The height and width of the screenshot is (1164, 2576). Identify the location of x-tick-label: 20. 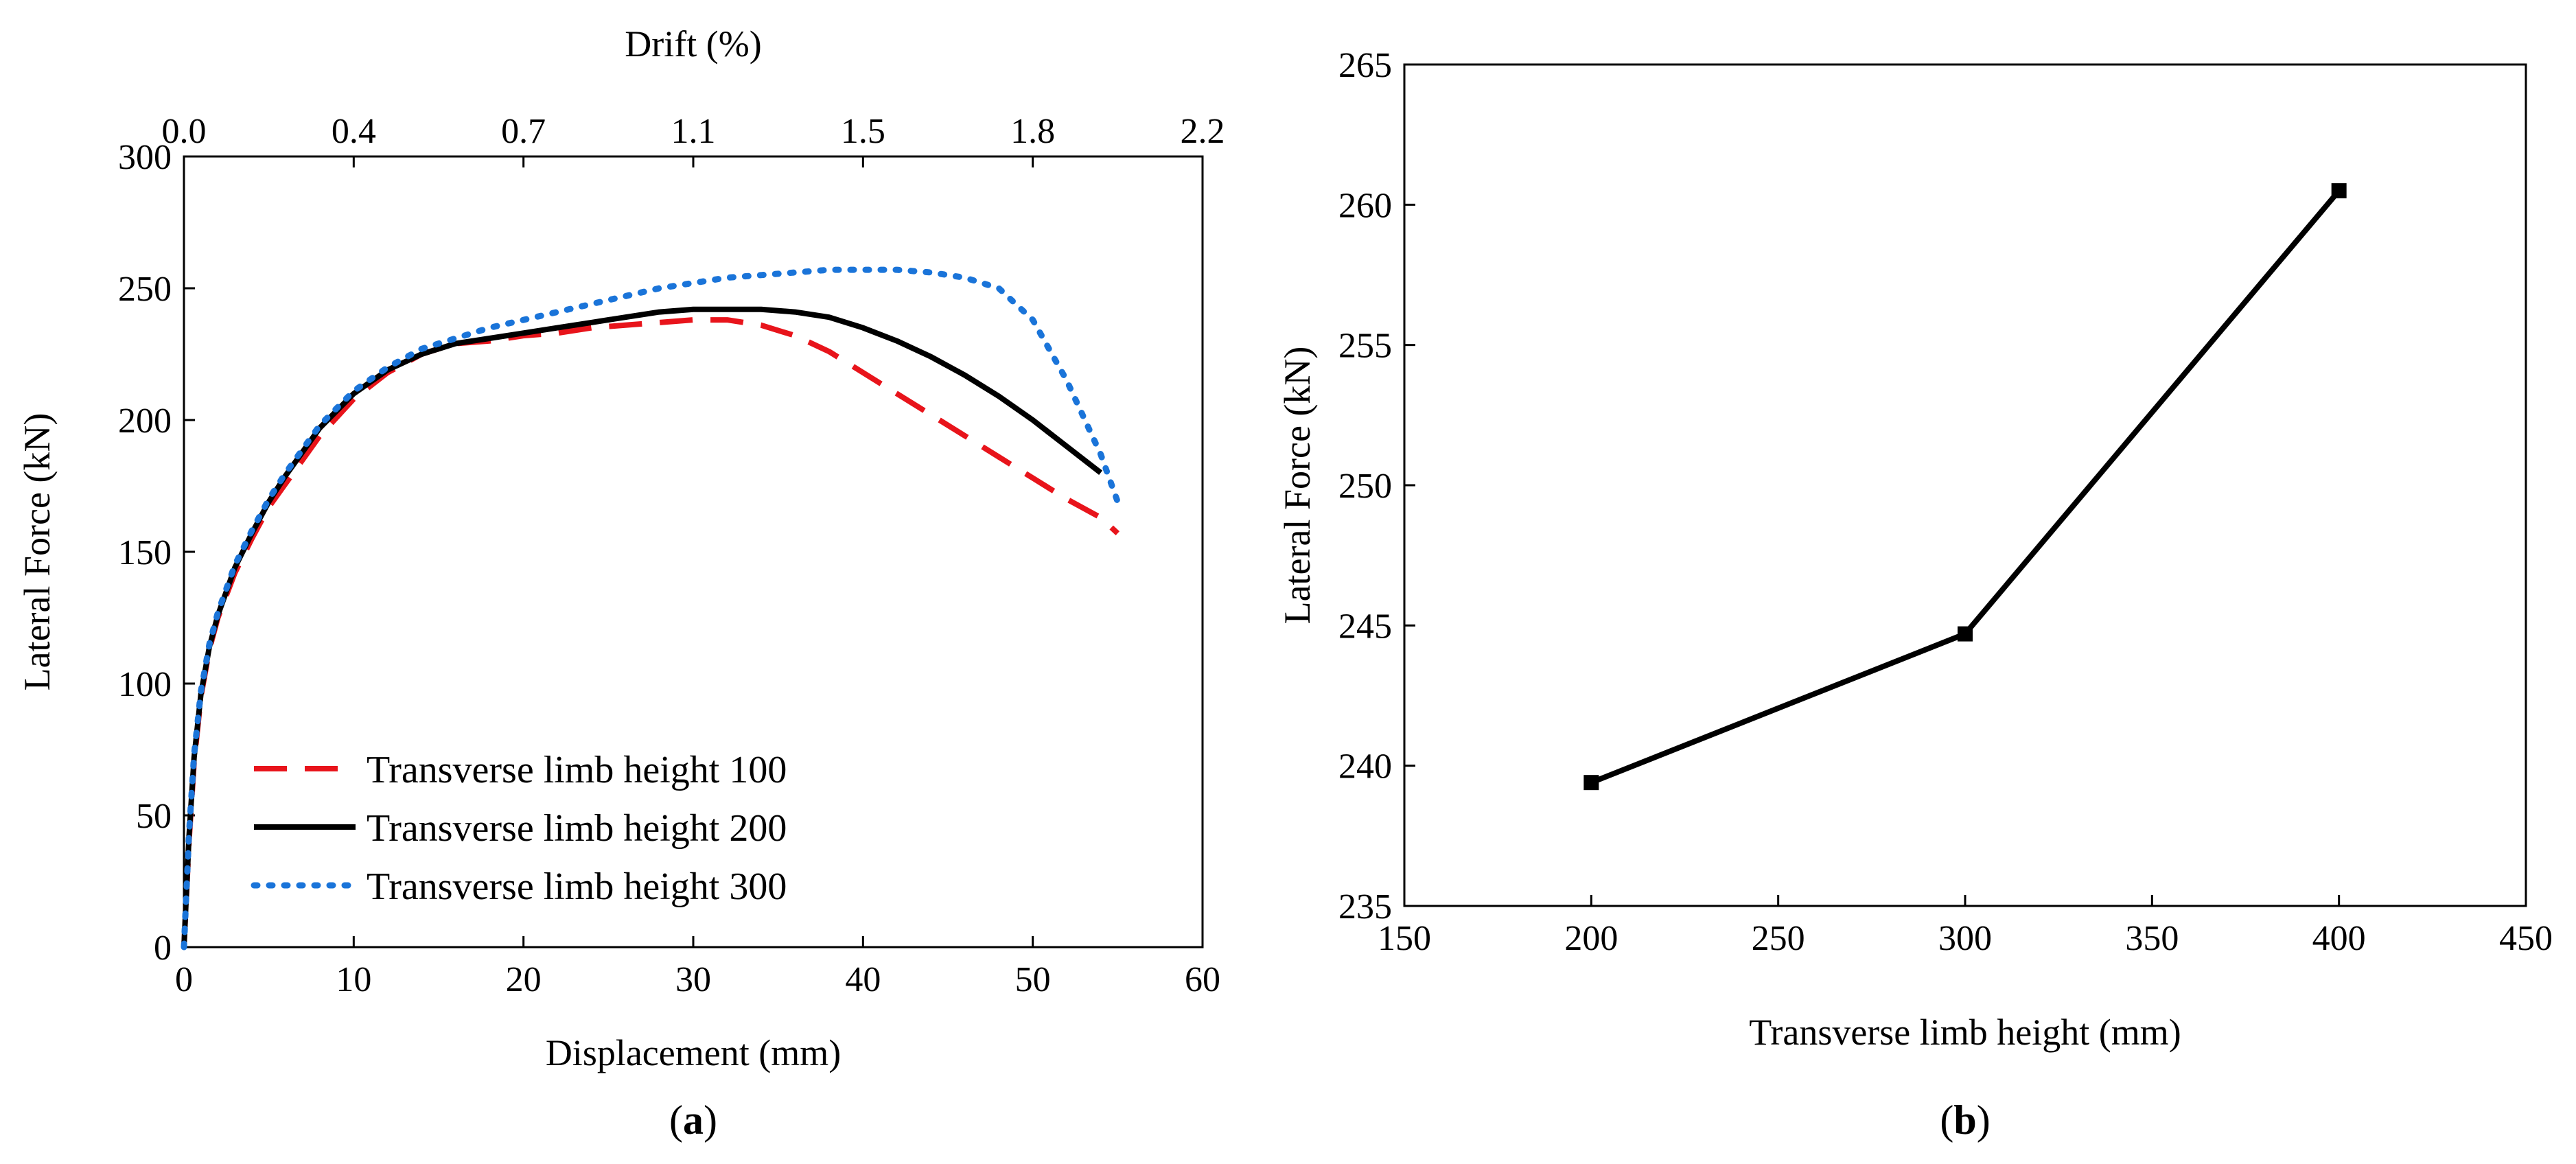
(524, 979).